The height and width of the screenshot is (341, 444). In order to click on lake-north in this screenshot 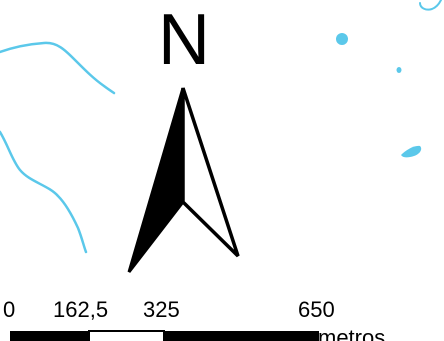, I will do `click(342, 39)`.